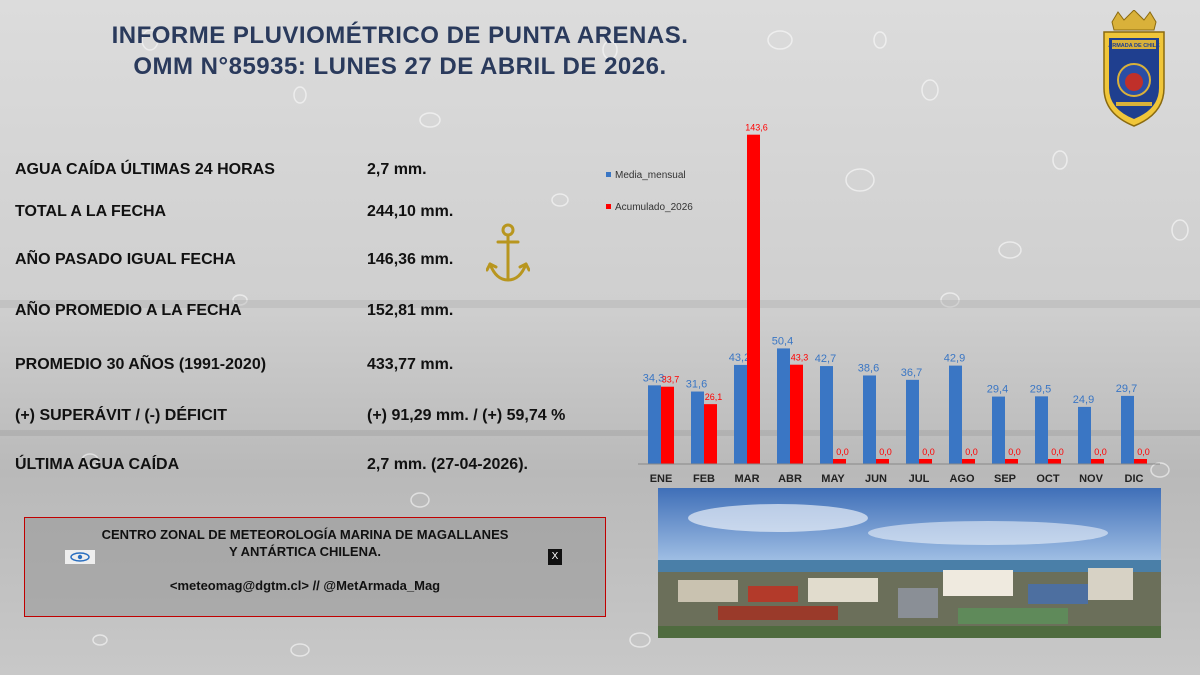 The height and width of the screenshot is (675, 1200). Describe the element at coordinates (909, 563) in the screenshot. I see `city-photo` at that location.